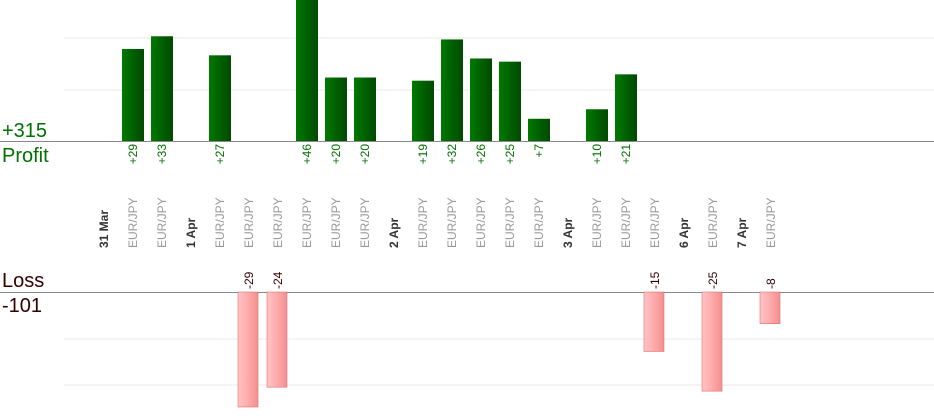 The width and height of the screenshot is (934, 420). What do you see at coordinates (104, 229) in the screenshot?
I see `date-label: 31 Mar` at bounding box center [104, 229].